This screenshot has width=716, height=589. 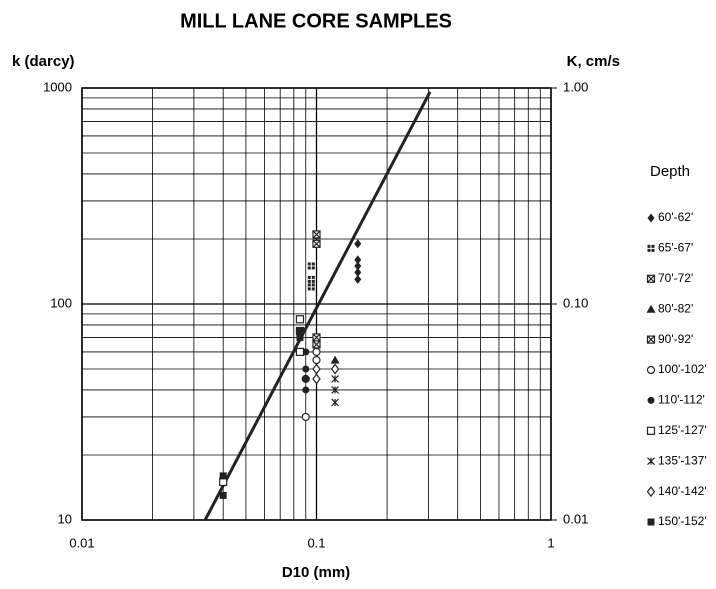 I want to click on y2-tick-label: 1.00, so click(x=575, y=86).